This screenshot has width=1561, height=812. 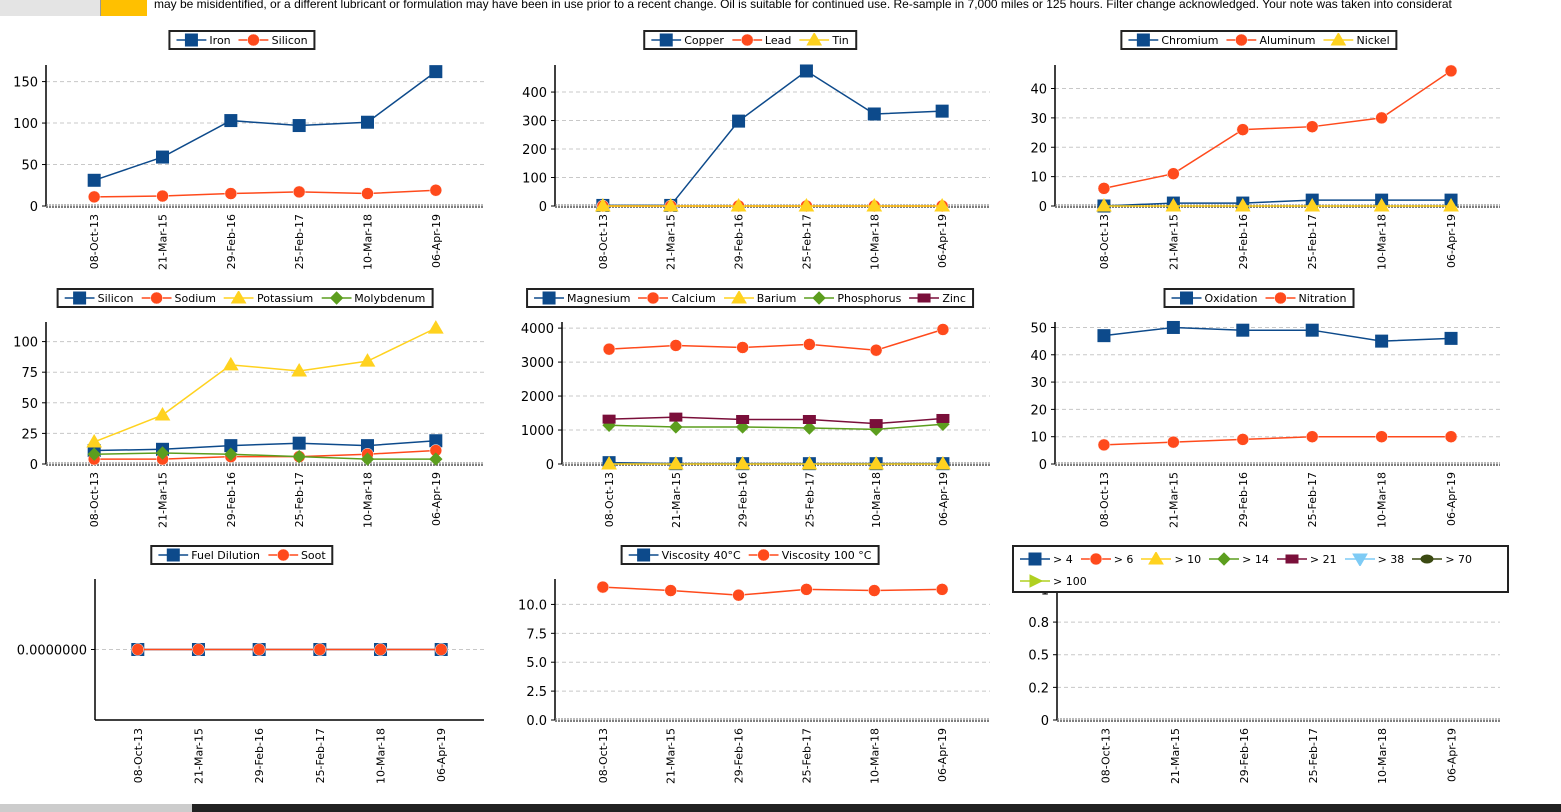 I want to click on legend-label: Magnesium, so click(x=599, y=298).